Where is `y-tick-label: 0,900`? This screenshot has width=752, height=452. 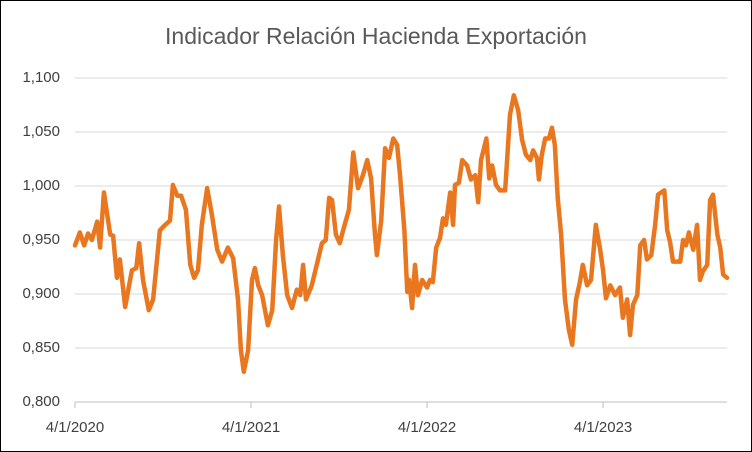 y-tick-label: 0,900 is located at coordinates (41, 293).